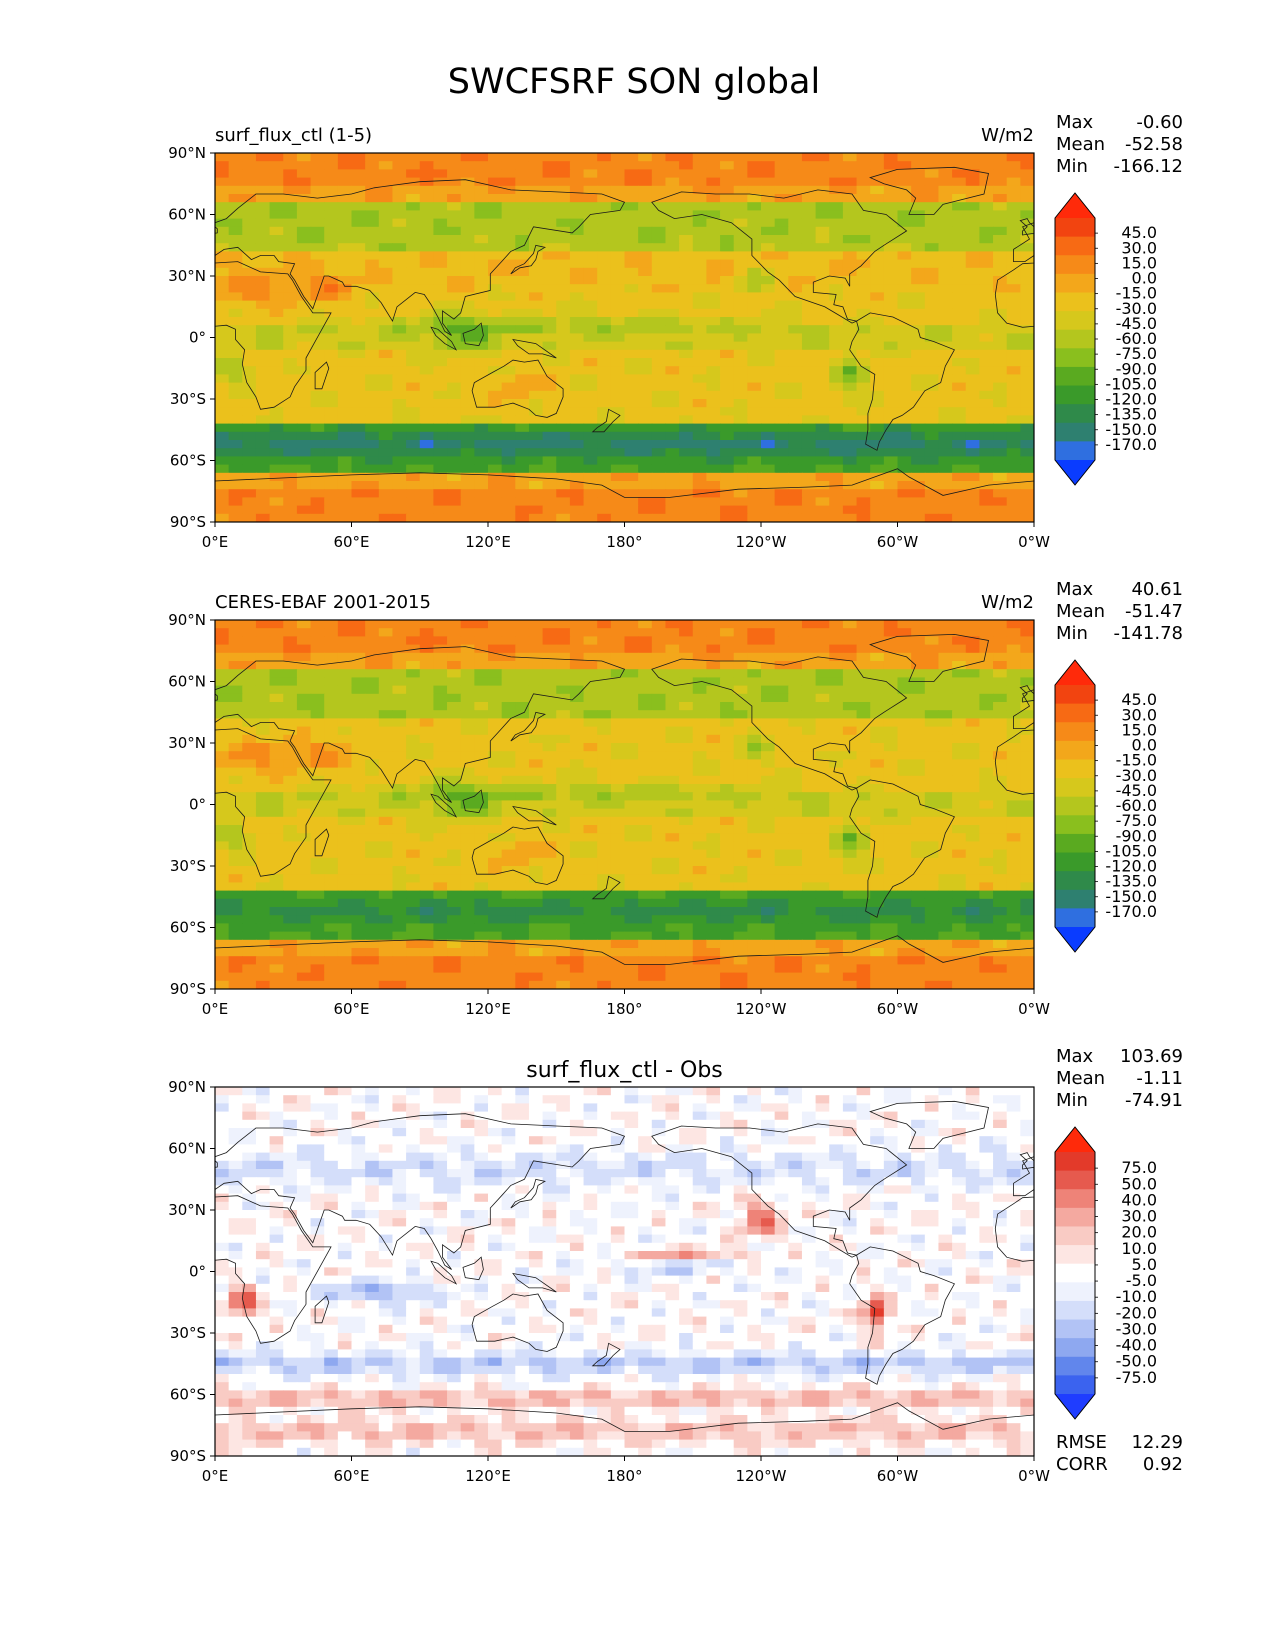 The height and width of the screenshot is (1650, 1275). What do you see at coordinates (1148, 166) in the screenshot?
I see `stat-value: -166.12` at bounding box center [1148, 166].